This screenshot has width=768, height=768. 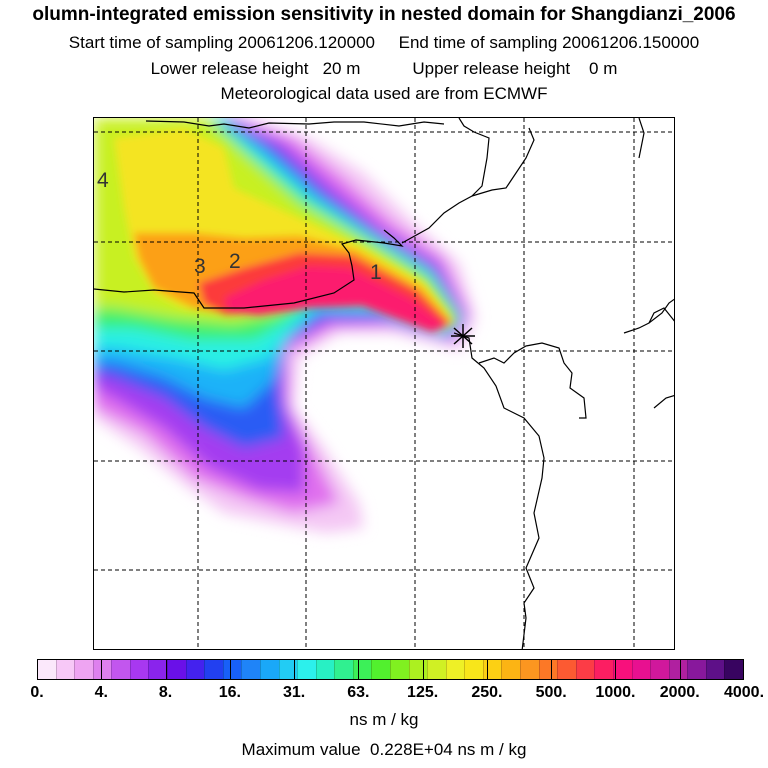 I want to click on colorbar-tick-label: 2000., so click(x=679, y=692).